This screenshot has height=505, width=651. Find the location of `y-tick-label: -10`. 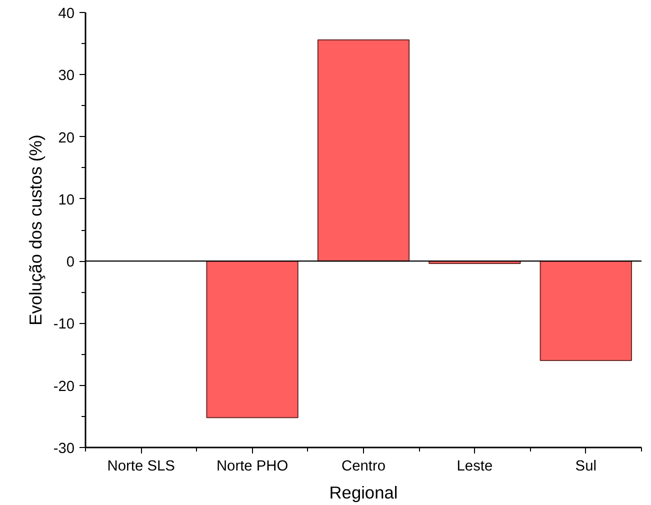

y-tick-label: -10 is located at coordinates (64, 324).